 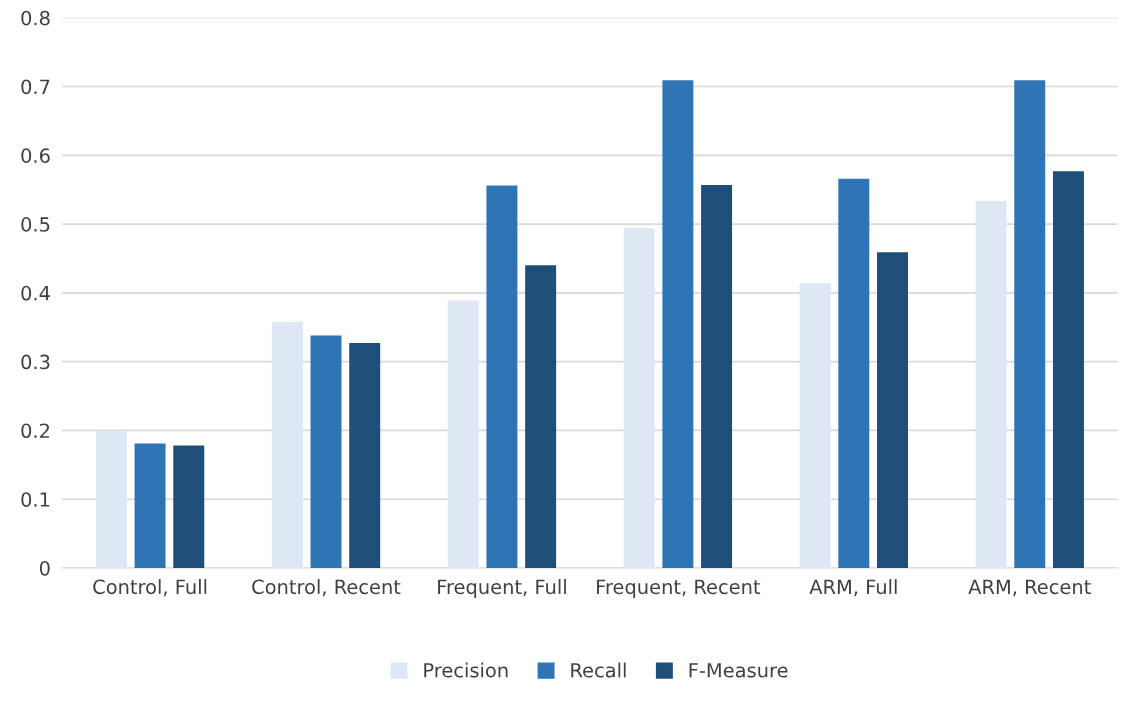 What do you see at coordinates (150, 588) in the screenshot?
I see `x-tick-label: Control, Full` at bounding box center [150, 588].